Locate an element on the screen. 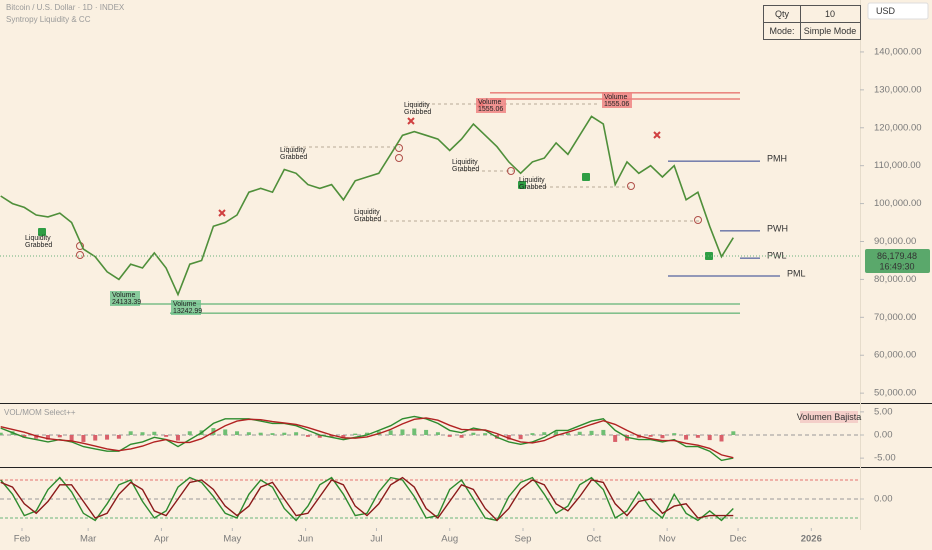 This screenshot has width=932, height=550. y-tick-label: 110,000.00 is located at coordinates (897, 165).